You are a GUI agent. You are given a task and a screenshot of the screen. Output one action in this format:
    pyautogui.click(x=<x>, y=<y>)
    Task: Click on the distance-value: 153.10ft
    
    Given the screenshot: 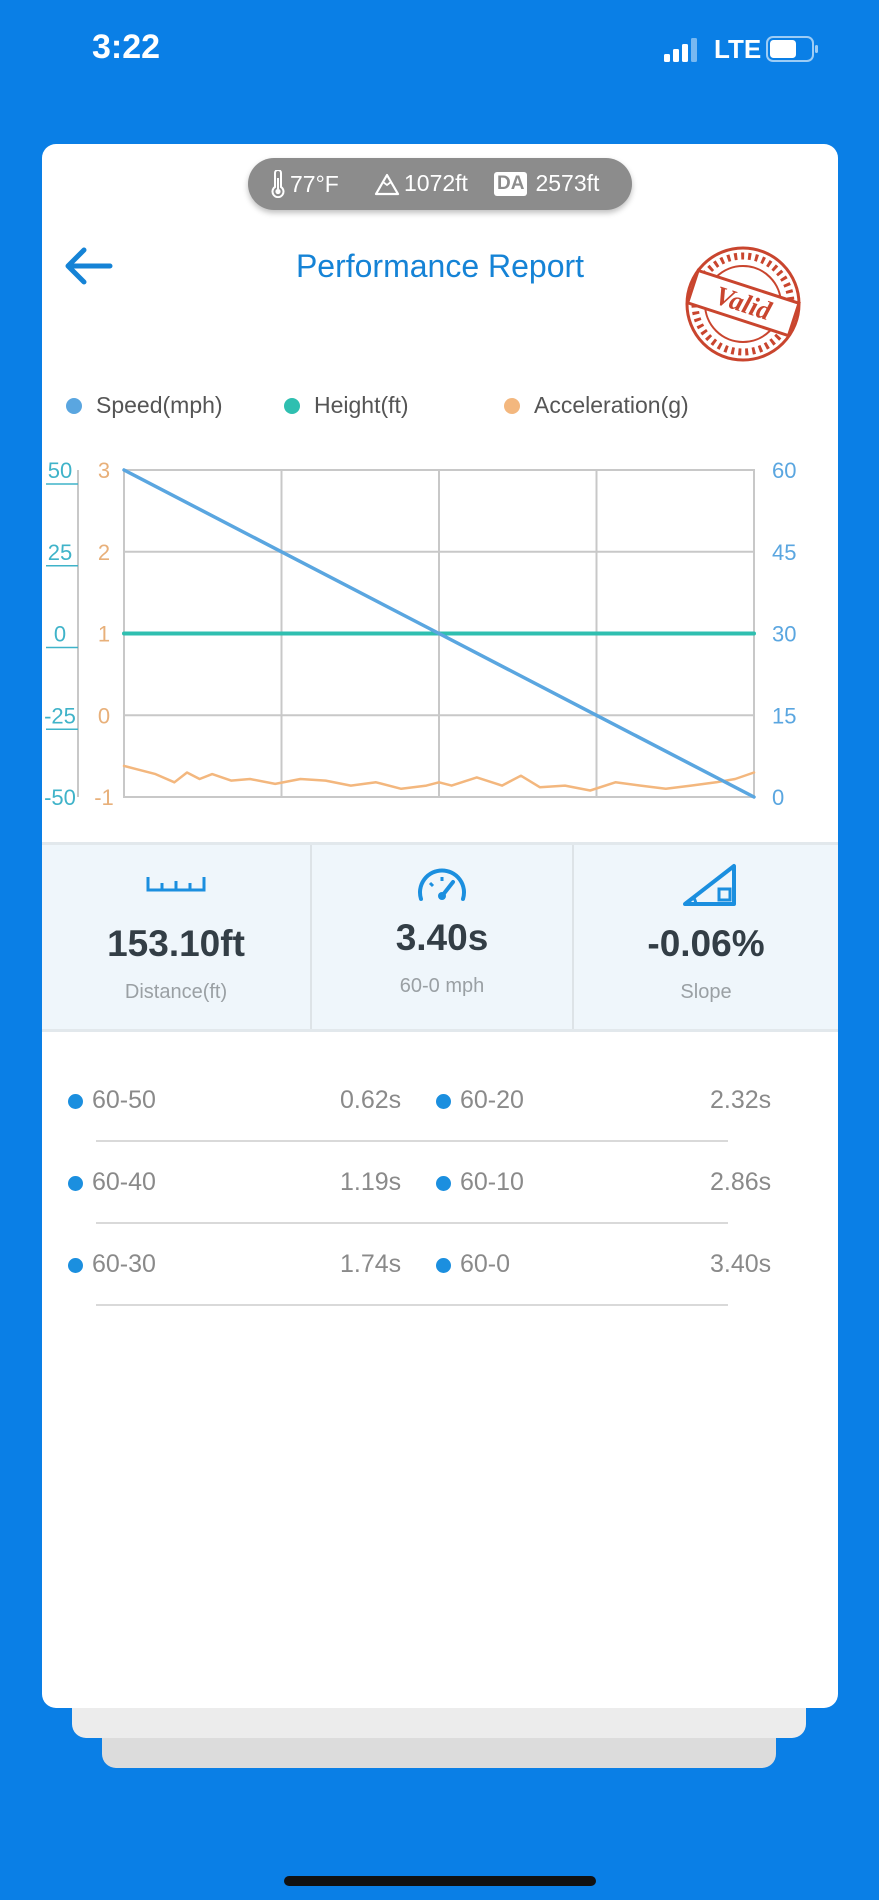 What is the action you would take?
    pyautogui.click(x=176, y=943)
    